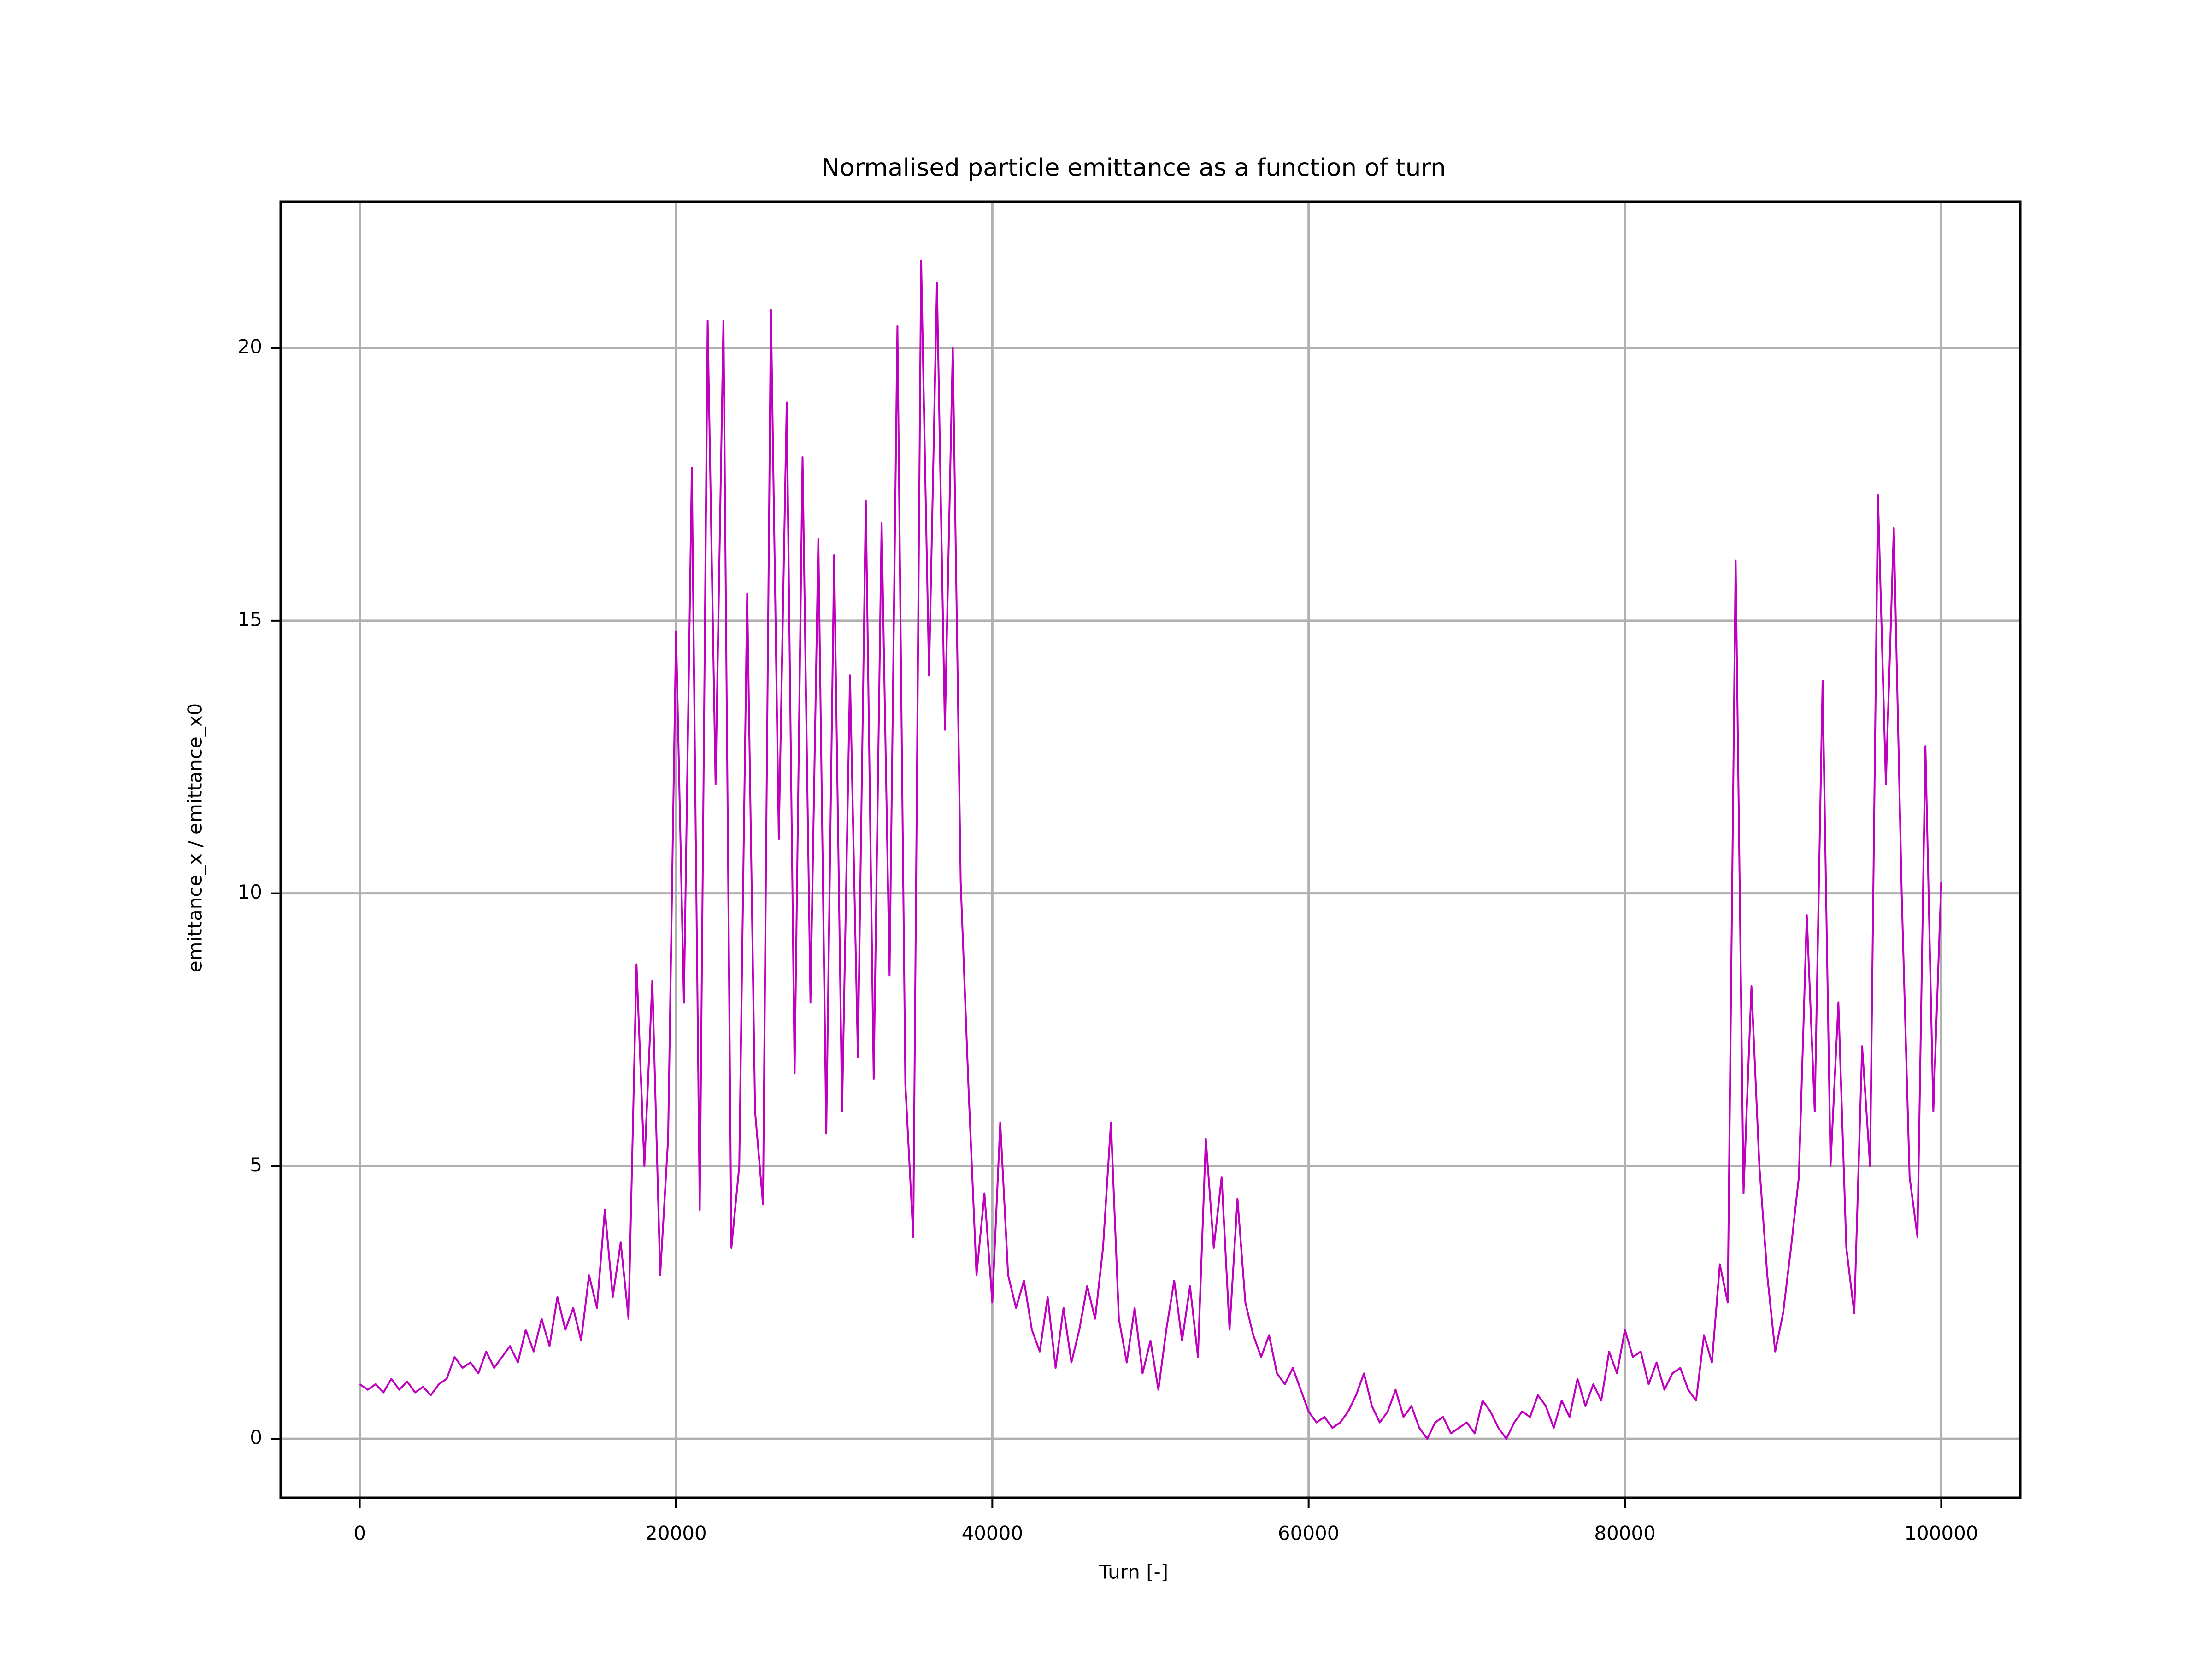  I want to click on x-tick-label: 100000, so click(1941, 1533).